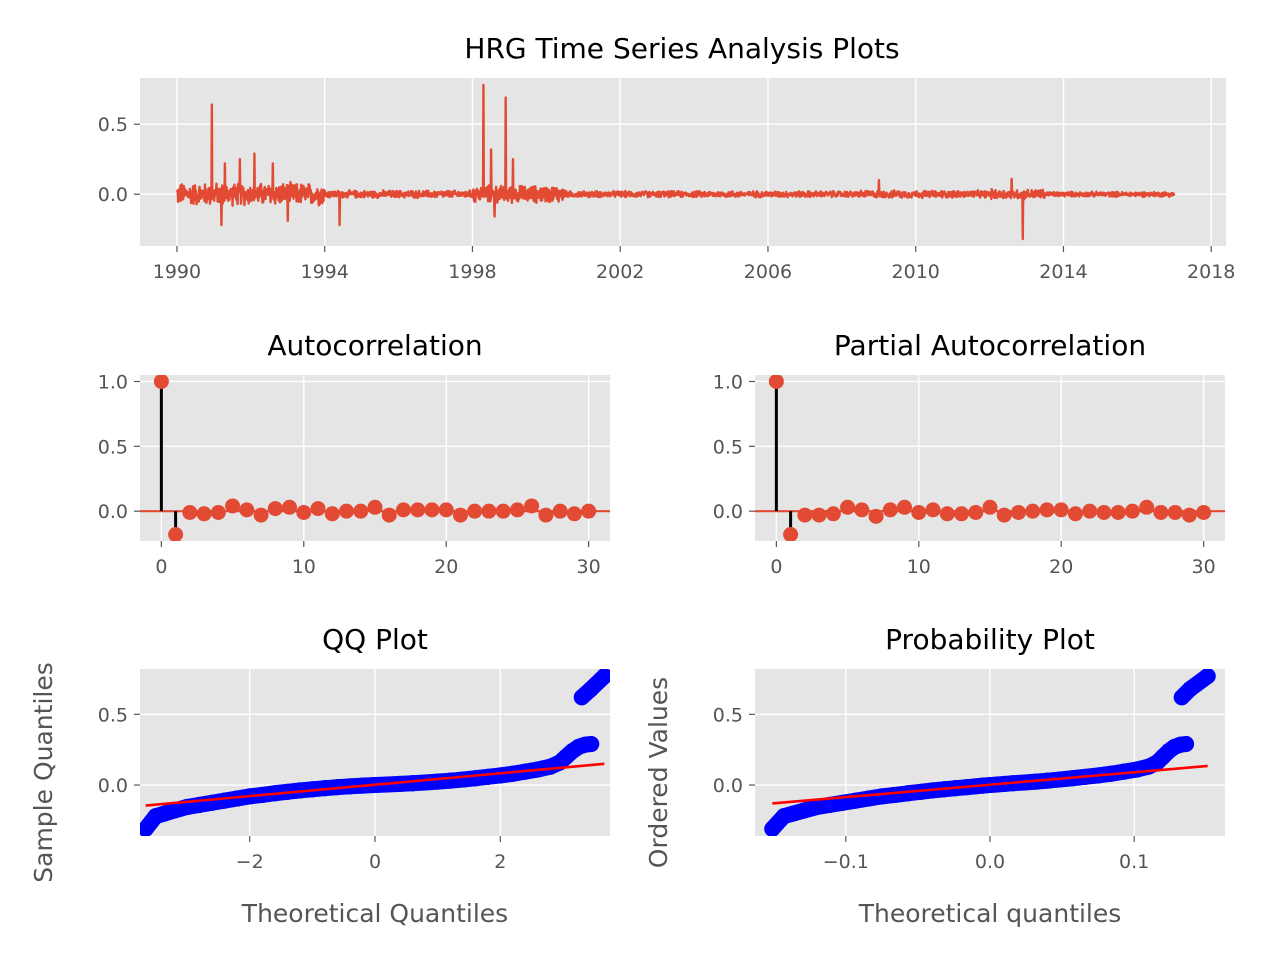 The image size is (1280, 960). What do you see at coordinates (113, 447) in the screenshot?
I see `acf-y-tick-label: 0.5` at bounding box center [113, 447].